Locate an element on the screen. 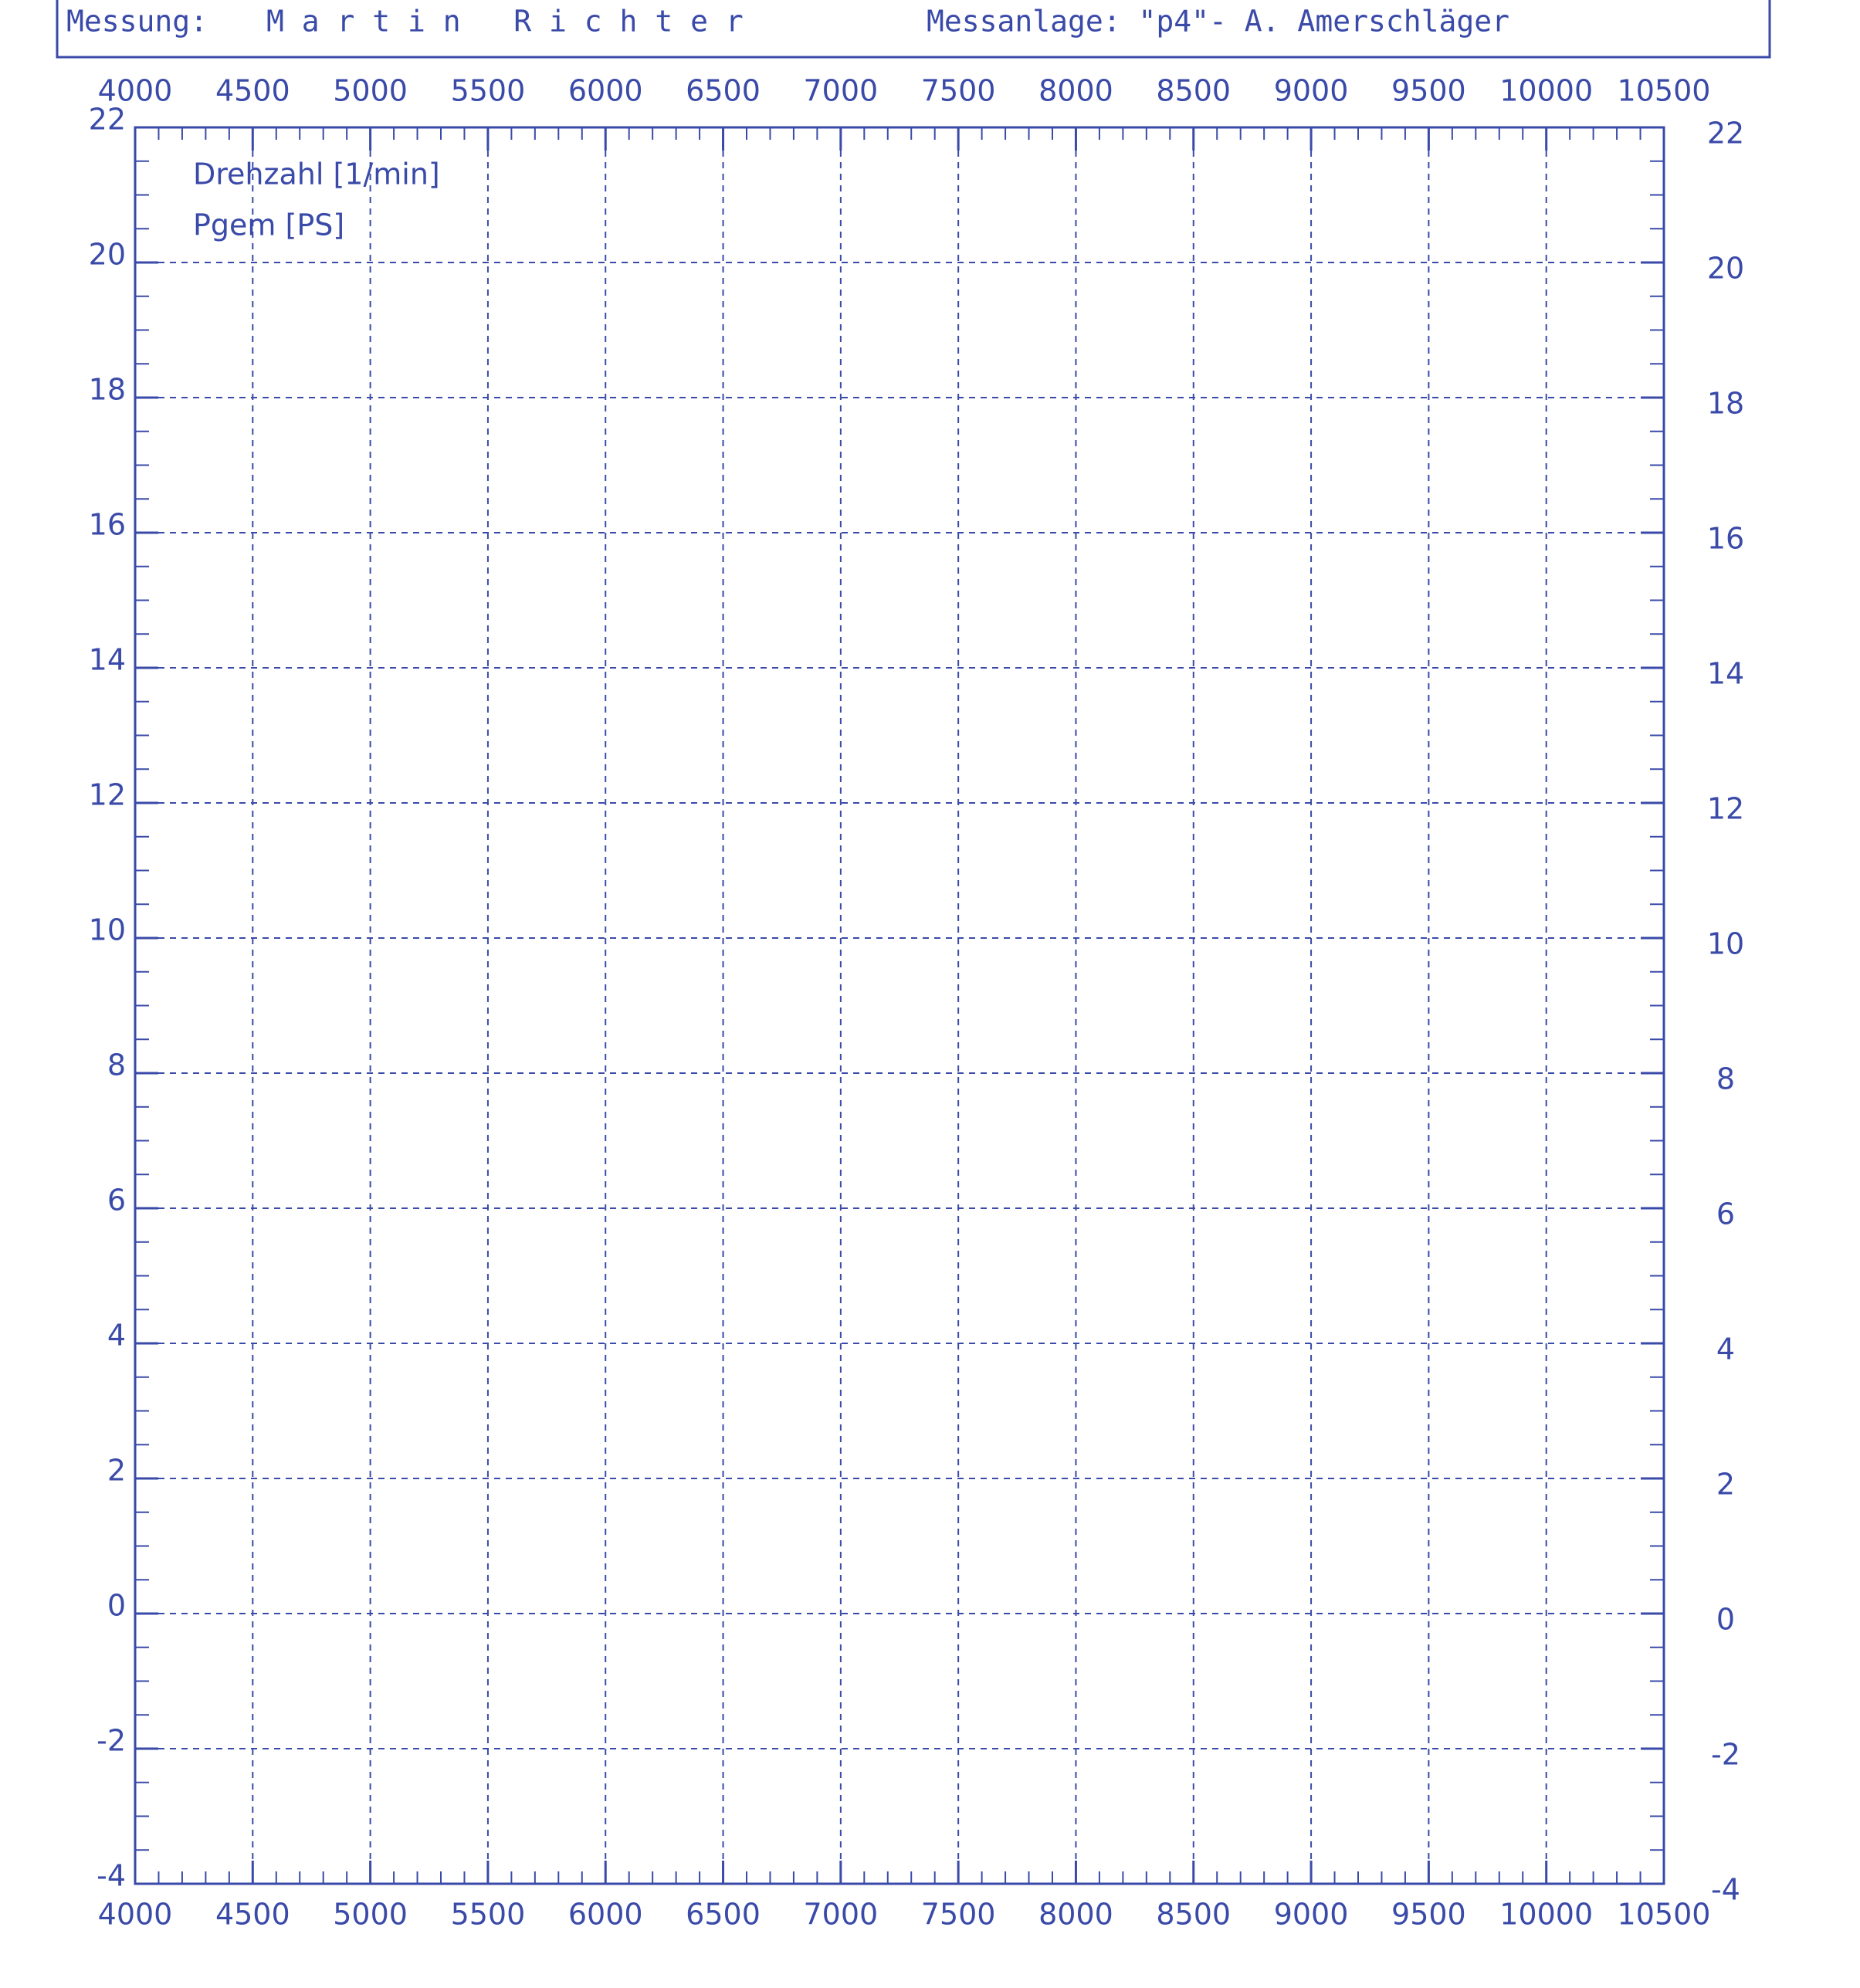 This screenshot has width=1860, height=1988. x-tick-label: 10500 is located at coordinates (1664, 1915).